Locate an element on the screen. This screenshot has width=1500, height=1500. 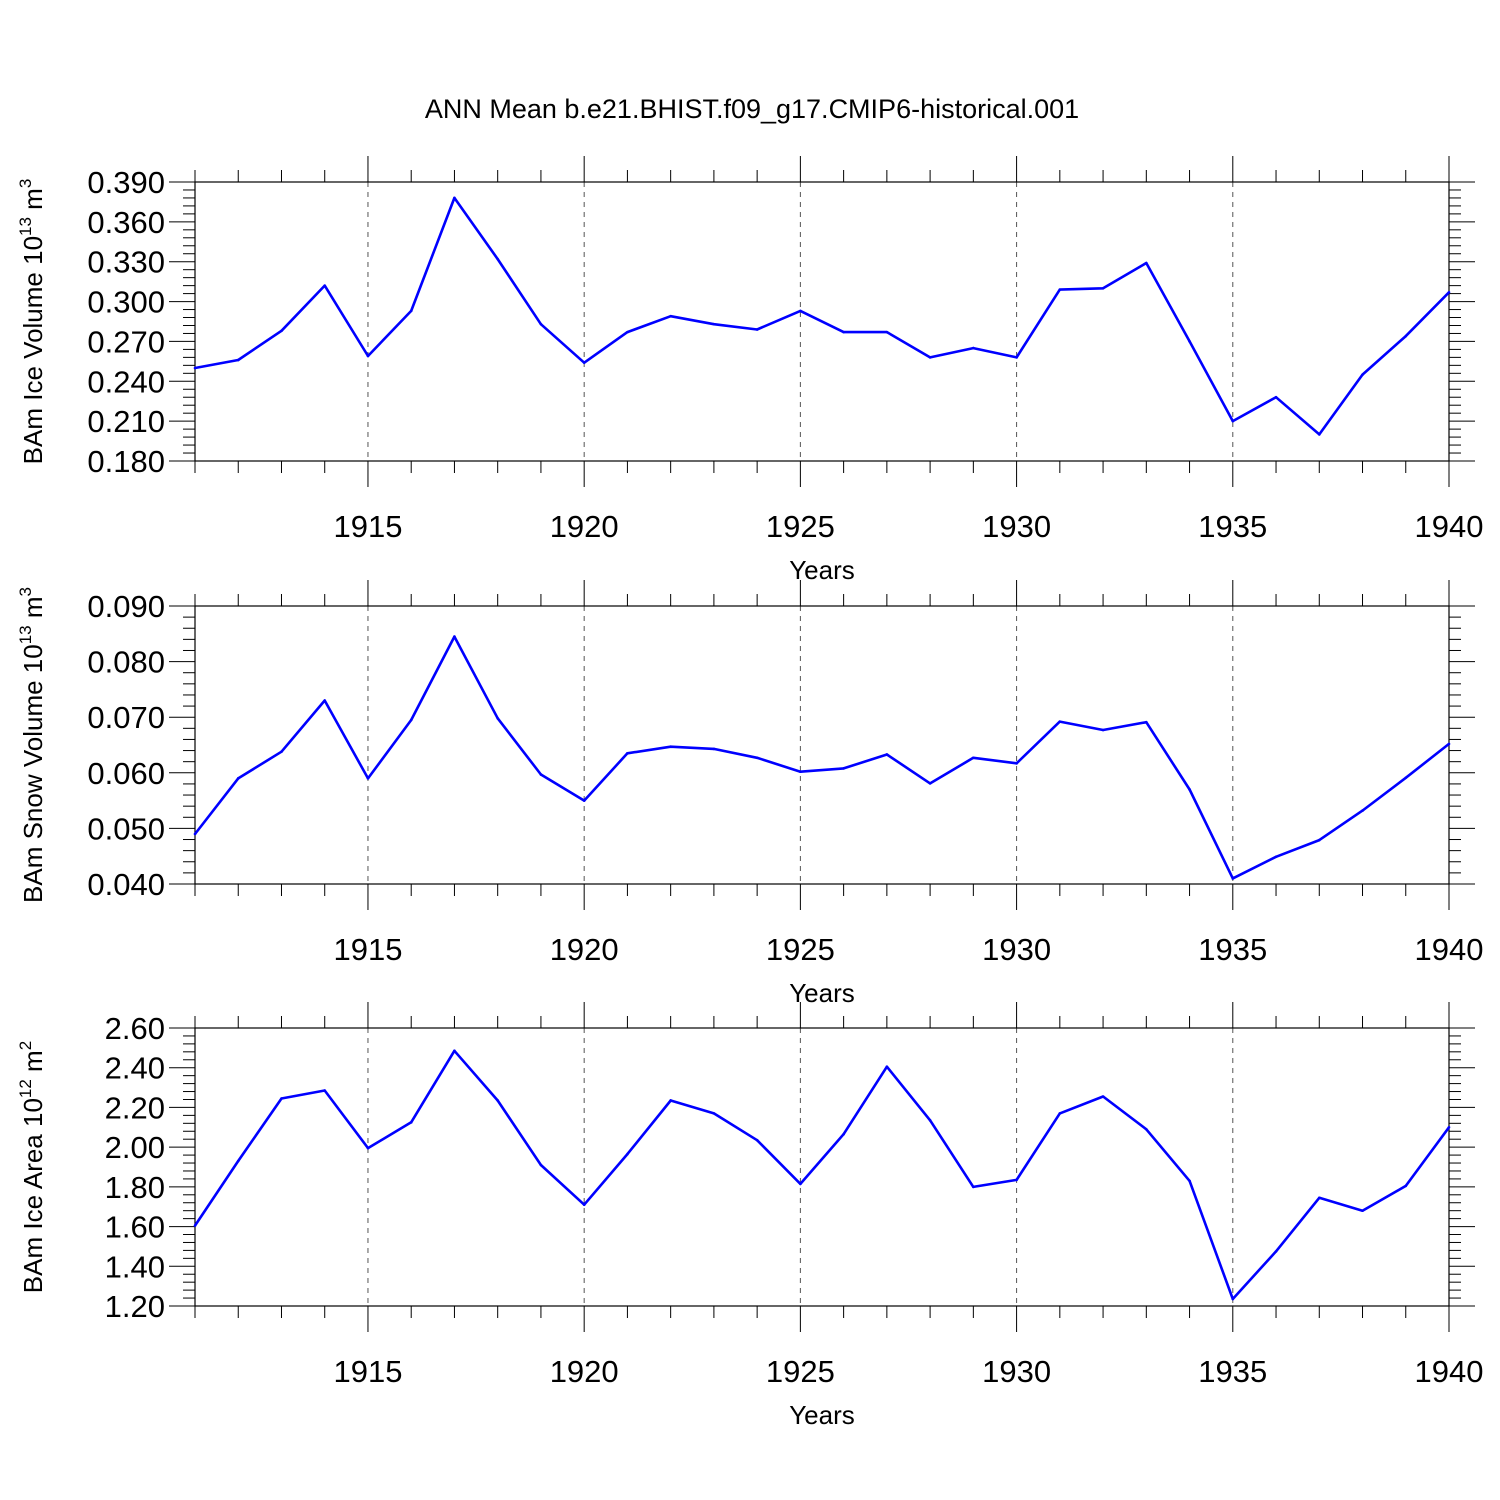
y-axis-title-text: BAm Snow Volume 10 is located at coordinates (33, 773).